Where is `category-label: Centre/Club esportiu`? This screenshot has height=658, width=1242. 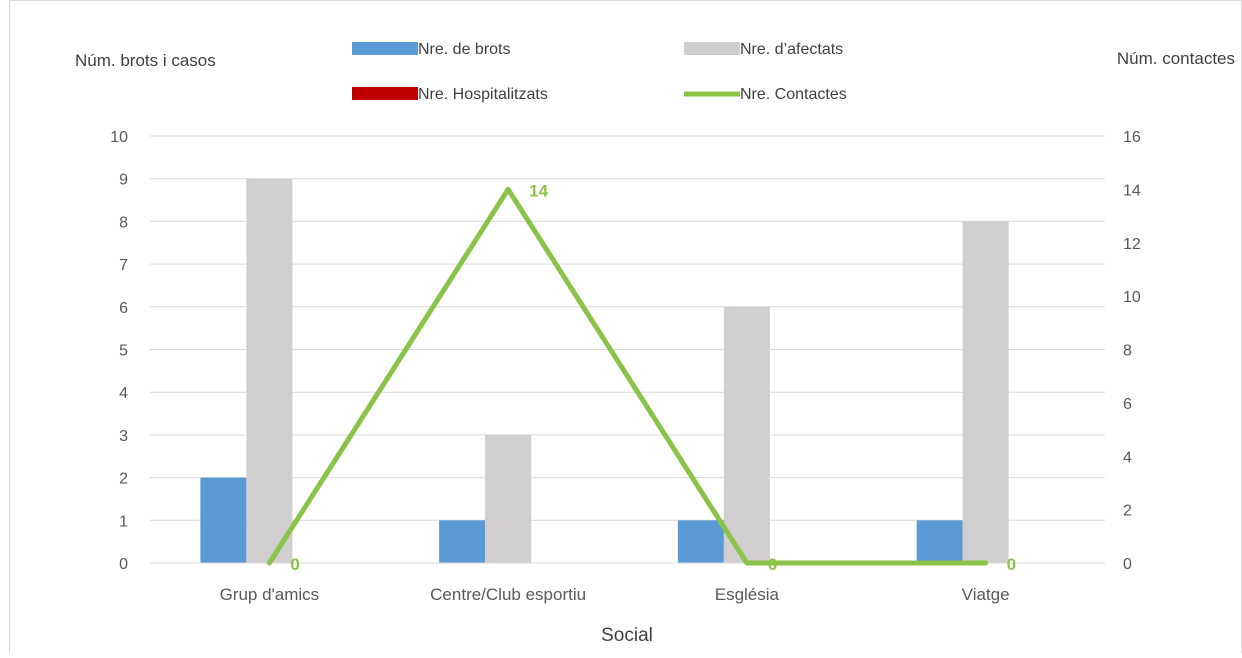
category-label: Centre/Club esportiu is located at coordinates (508, 594).